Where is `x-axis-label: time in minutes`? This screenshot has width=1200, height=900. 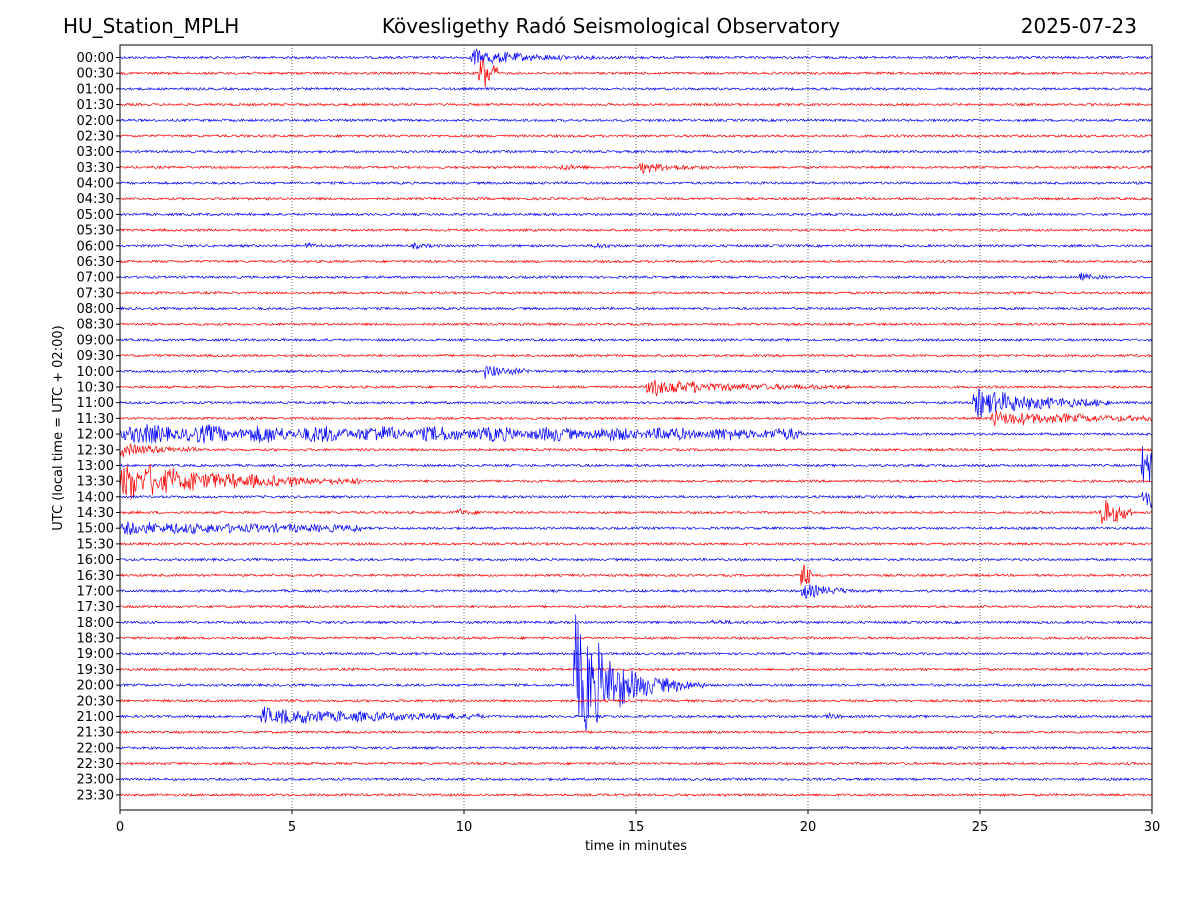
x-axis-label: time in minutes is located at coordinates (636, 846).